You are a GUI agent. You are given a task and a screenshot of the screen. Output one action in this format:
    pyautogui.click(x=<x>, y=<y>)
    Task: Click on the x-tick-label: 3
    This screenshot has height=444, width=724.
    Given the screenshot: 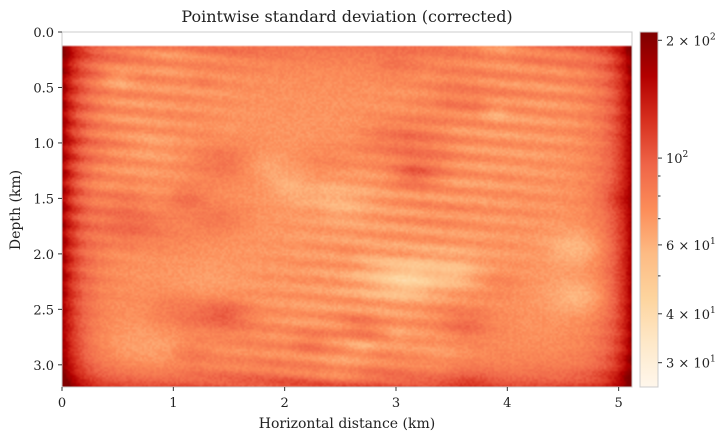 What is the action you would take?
    pyautogui.click(x=396, y=403)
    